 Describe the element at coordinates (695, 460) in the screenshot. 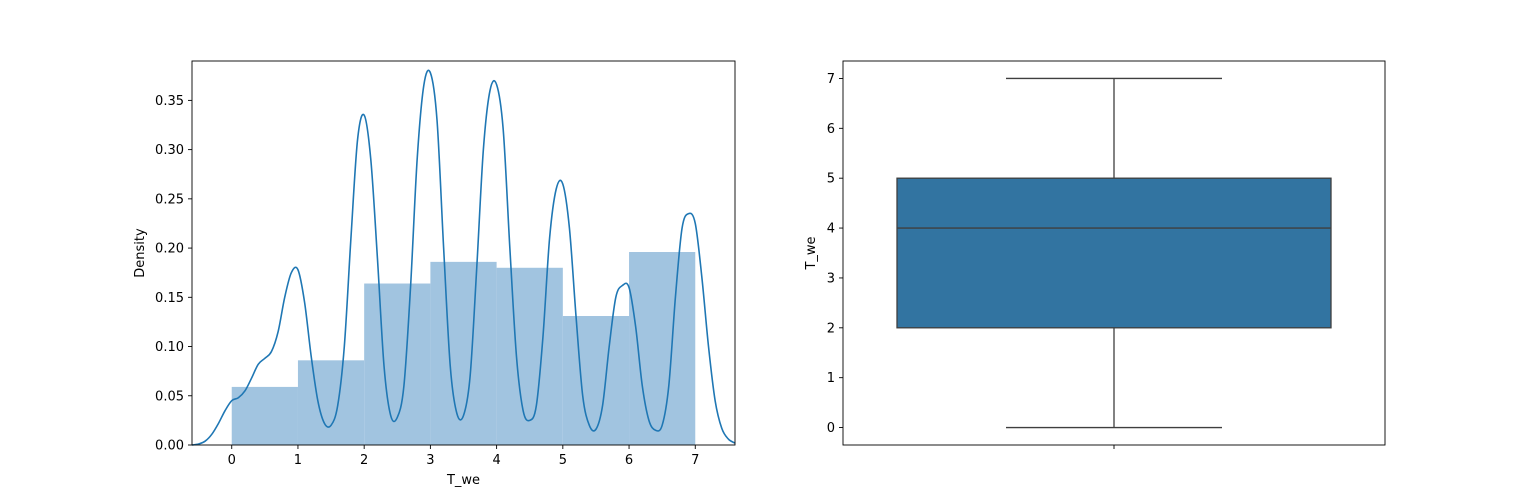

I see `x-tick-label: 7` at that location.